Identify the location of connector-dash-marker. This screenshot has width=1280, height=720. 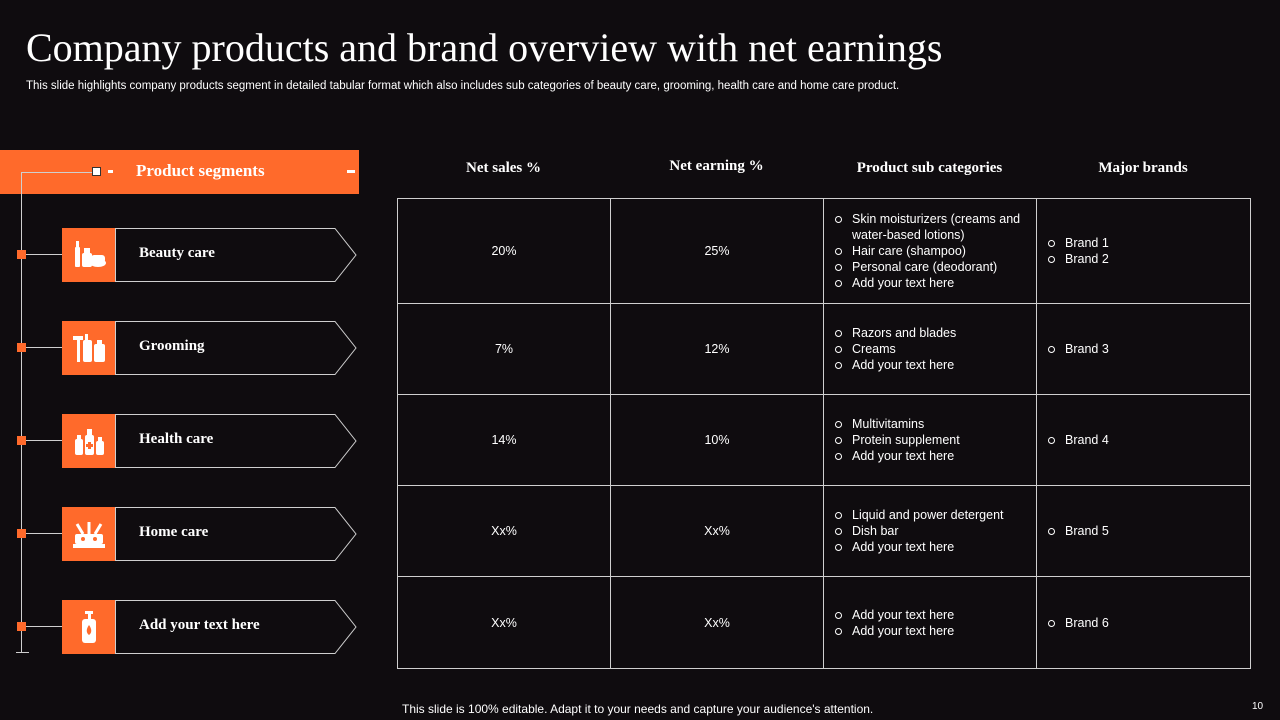
(110, 171).